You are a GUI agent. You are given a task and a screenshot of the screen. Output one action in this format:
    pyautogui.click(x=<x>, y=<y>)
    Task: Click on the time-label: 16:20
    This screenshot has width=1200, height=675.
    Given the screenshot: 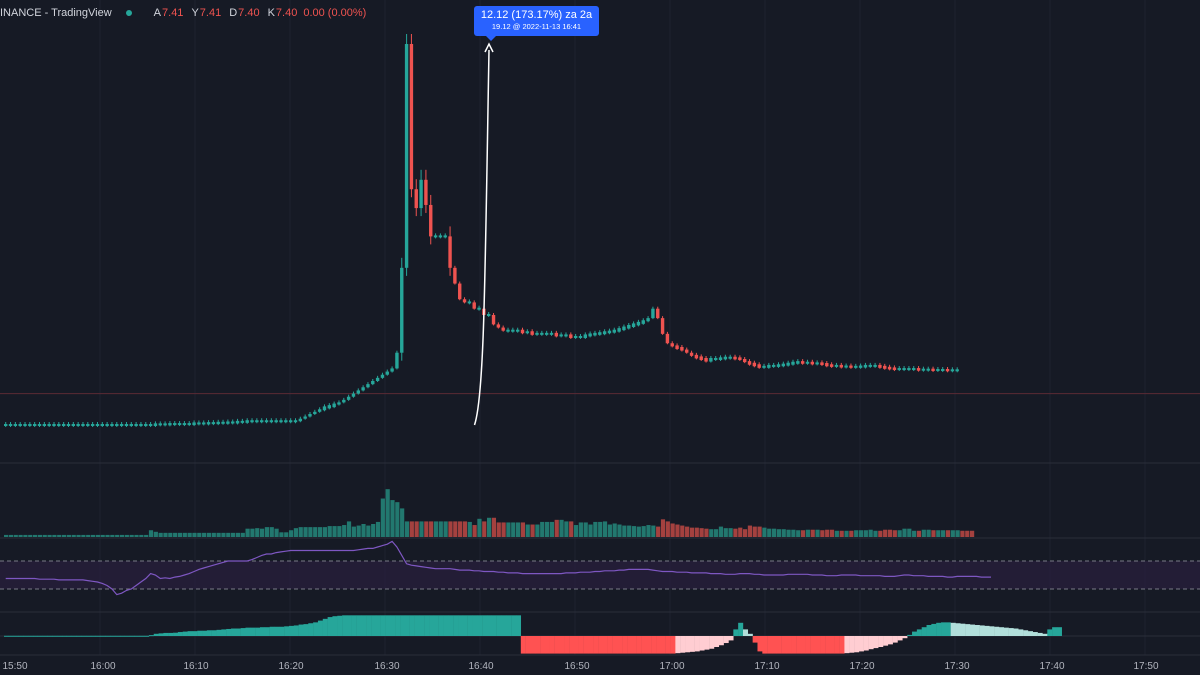 What is the action you would take?
    pyautogui.click(x=291, y=666)
    